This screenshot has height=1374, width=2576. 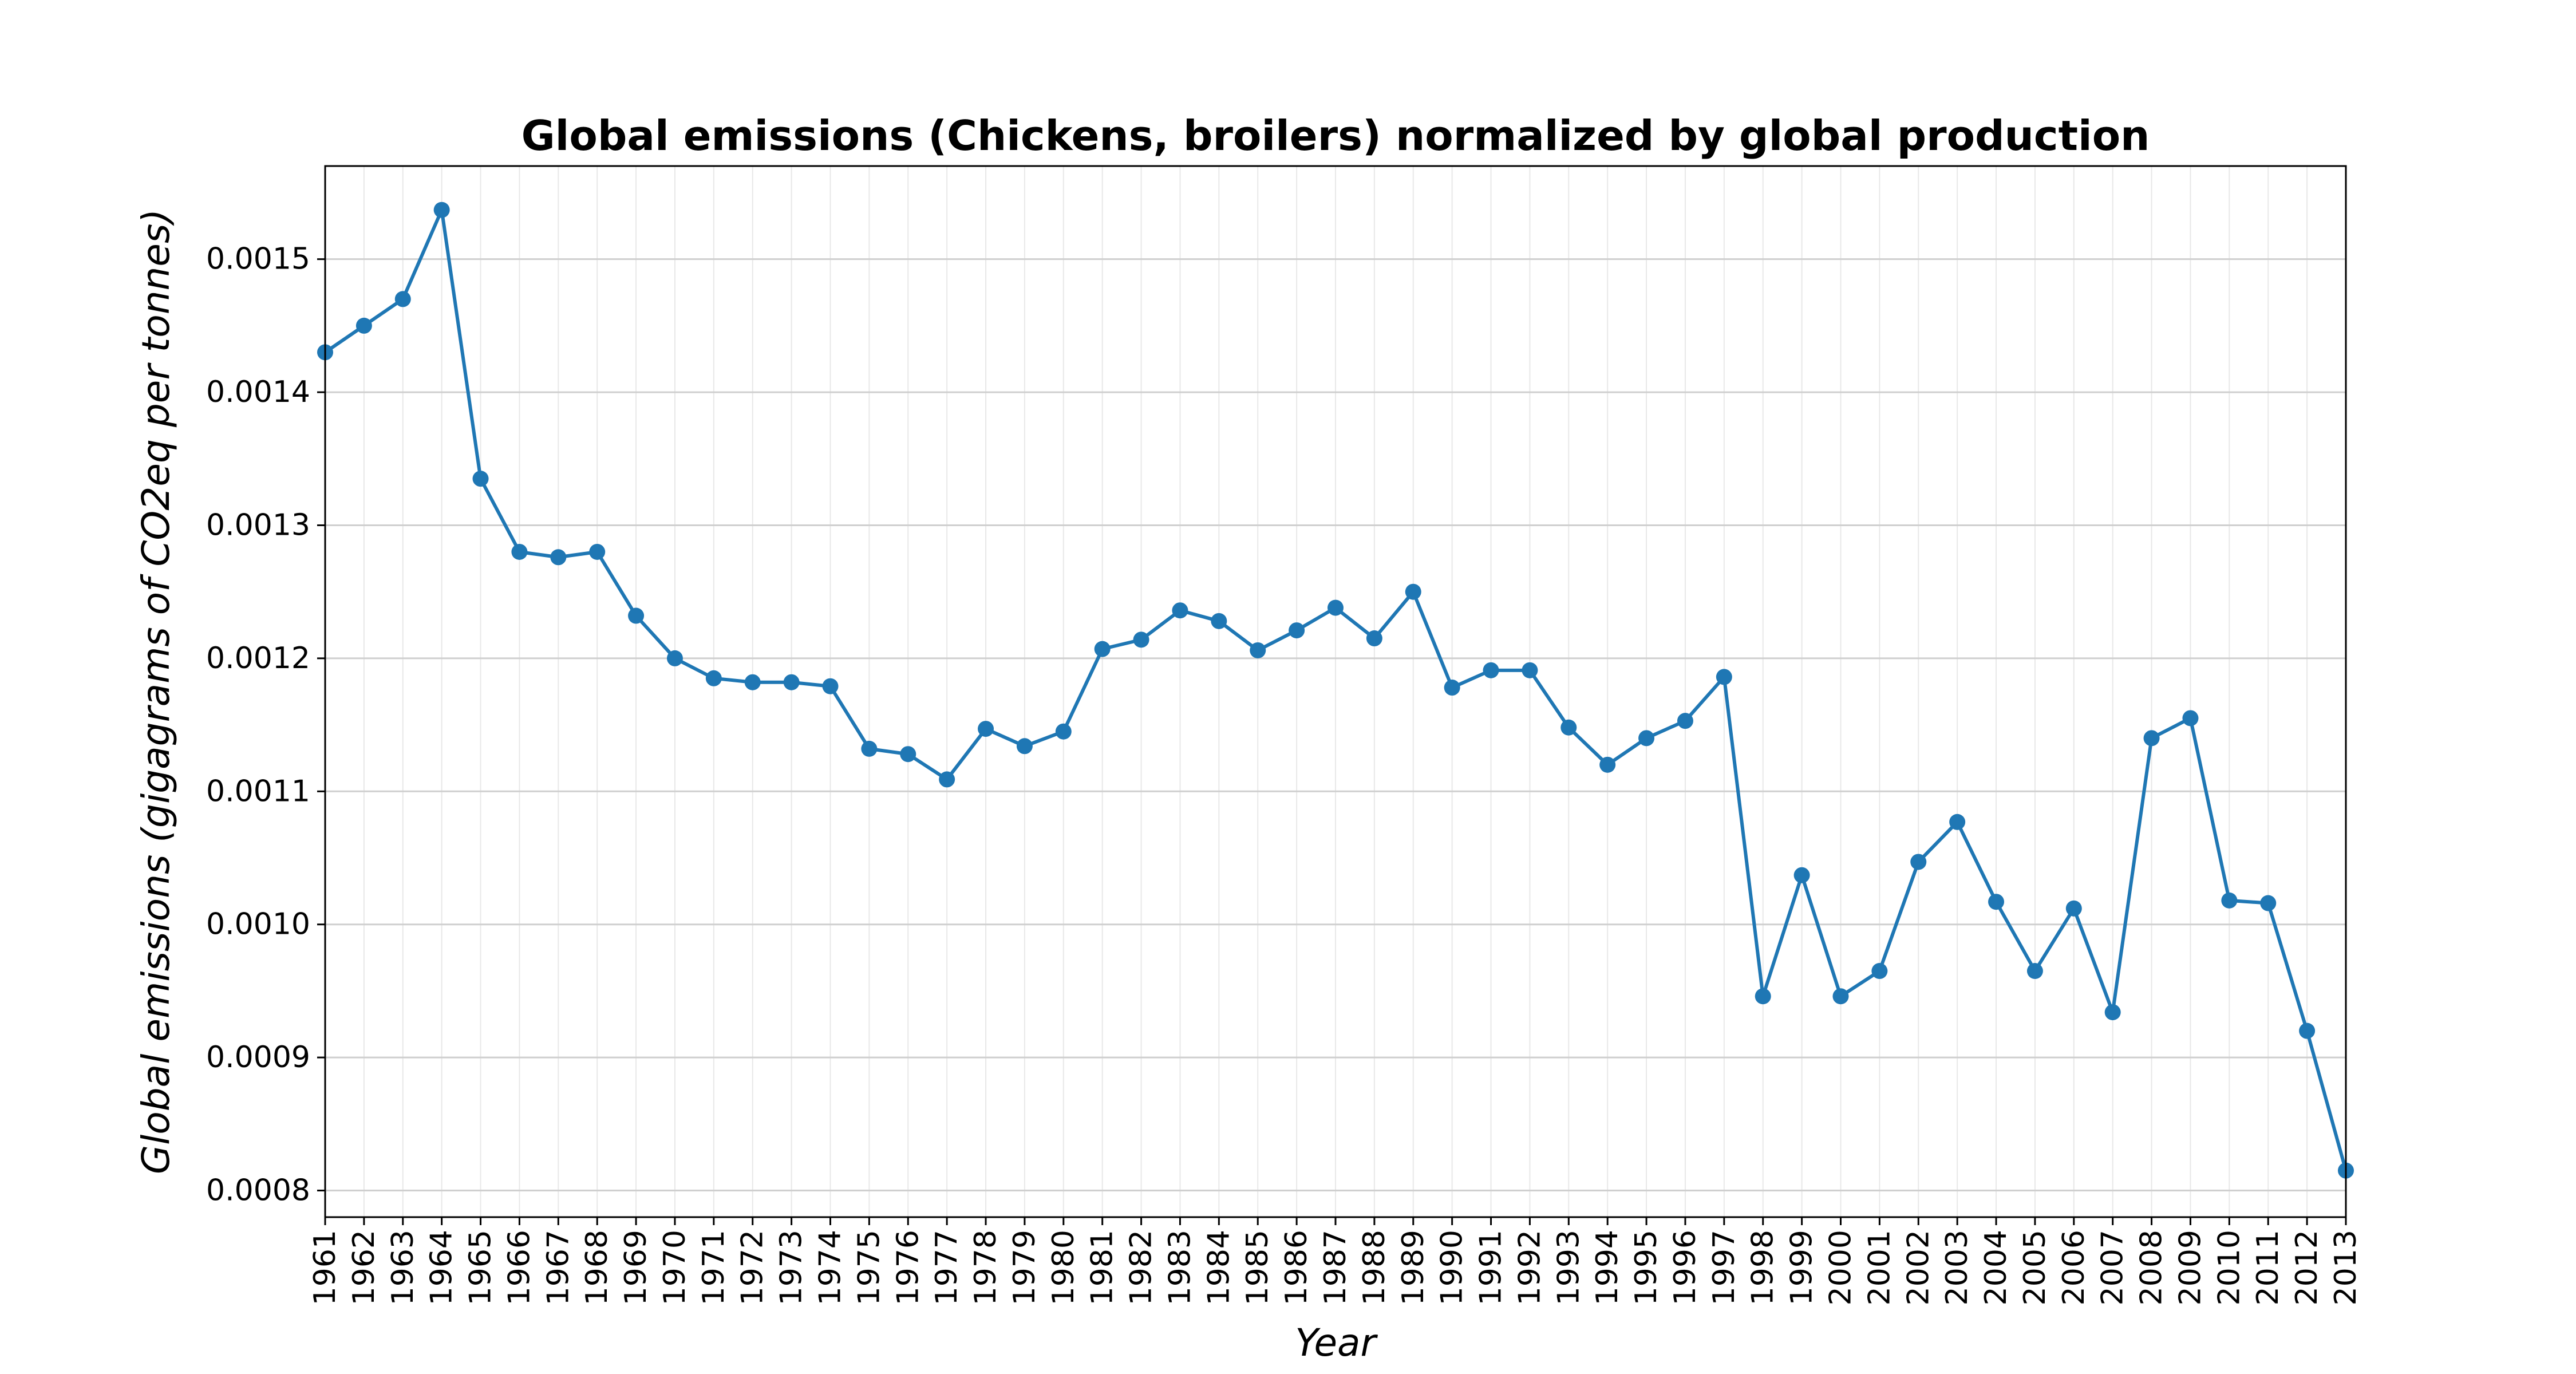 I want to click on x-tick-label: 1976, so click(x=908, y=1267).